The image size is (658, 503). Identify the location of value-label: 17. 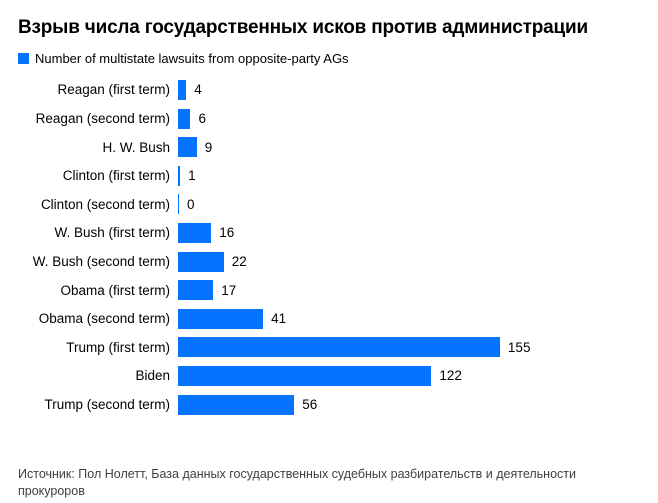
(229, 290).